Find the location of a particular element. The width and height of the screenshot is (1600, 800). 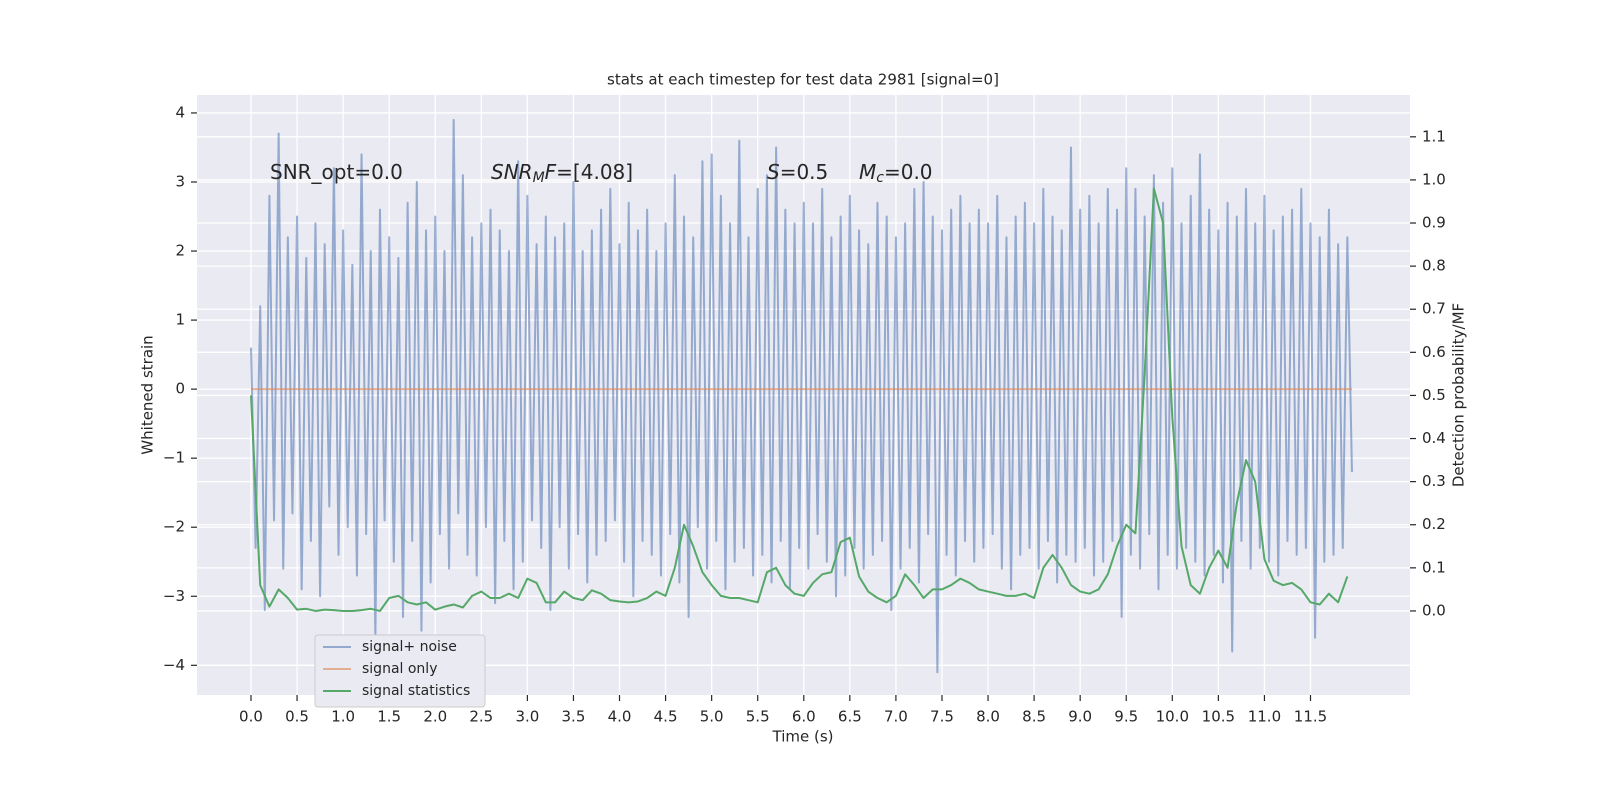

annotation-part: SNR is located at coordinates (512, 172).